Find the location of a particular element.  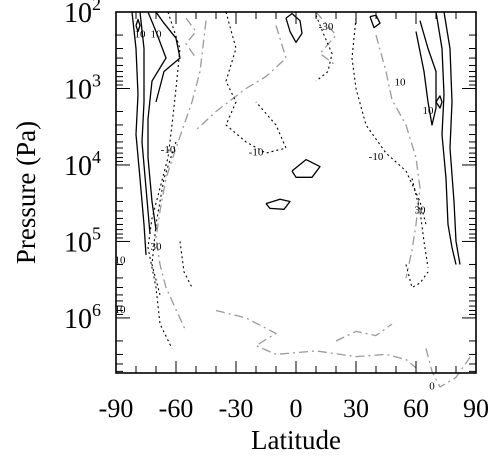

y-tick-label: 10⁵ is located at coordinates (82, 240).